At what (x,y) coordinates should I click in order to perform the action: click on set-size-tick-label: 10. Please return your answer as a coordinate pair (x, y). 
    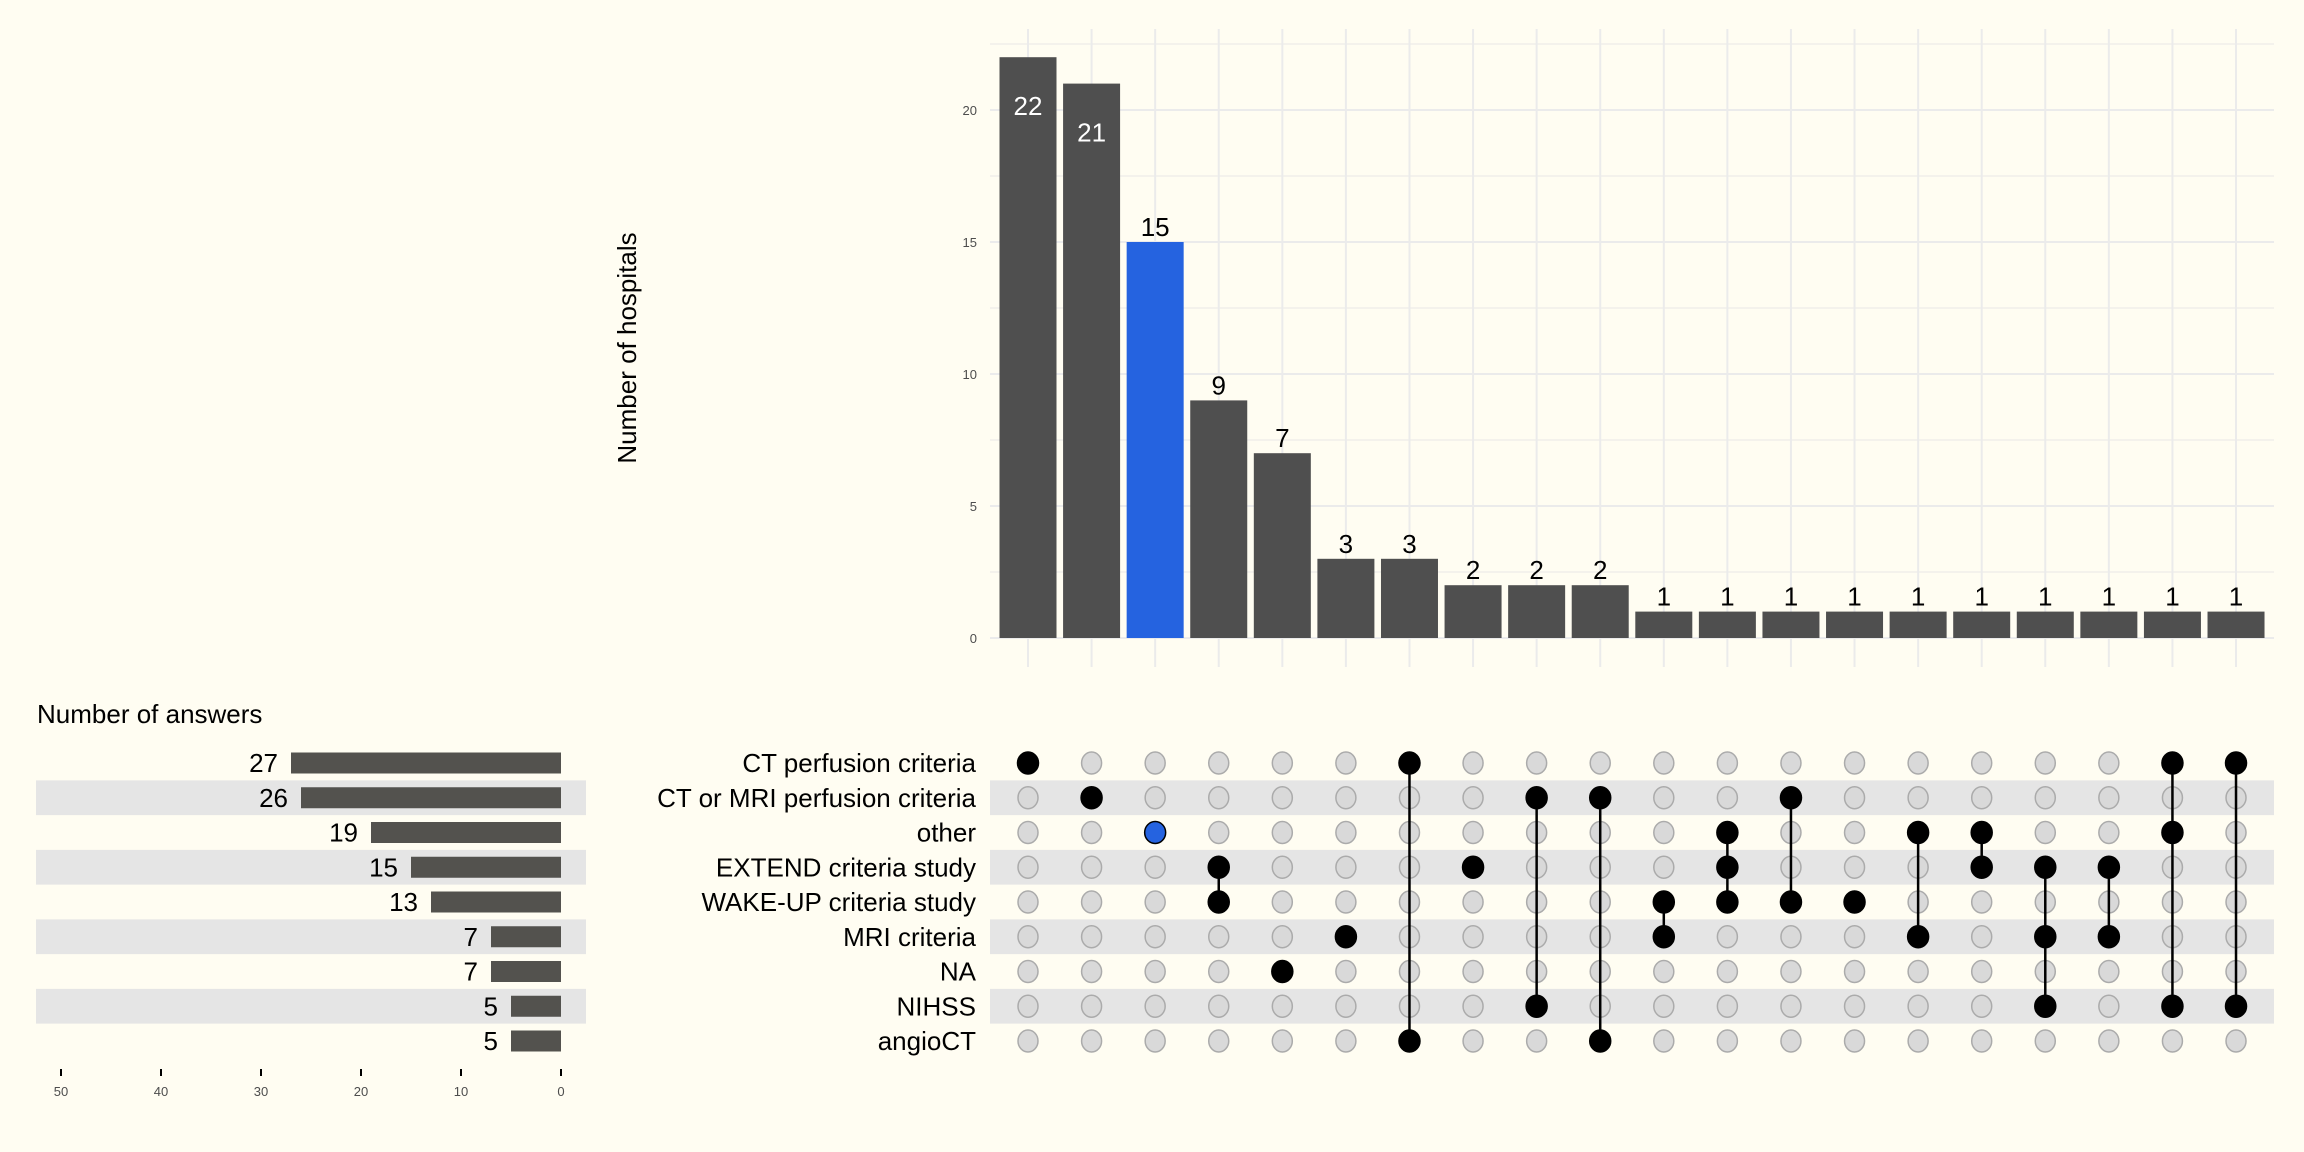
    Looking at the image, I should click on (461, 1091).